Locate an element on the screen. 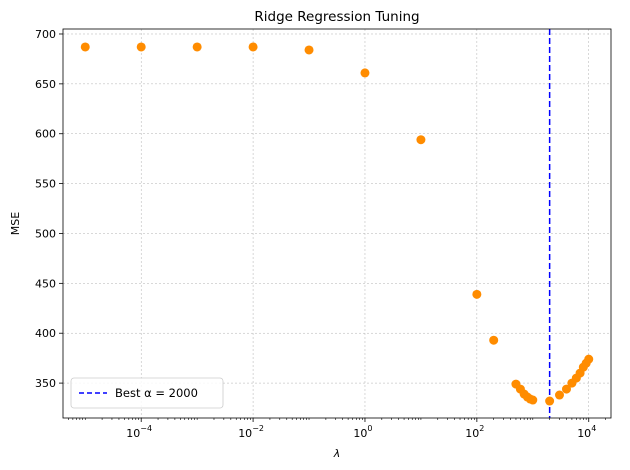  x-tick-label: 10⁻⁴ is located at coordinates (139, 432).